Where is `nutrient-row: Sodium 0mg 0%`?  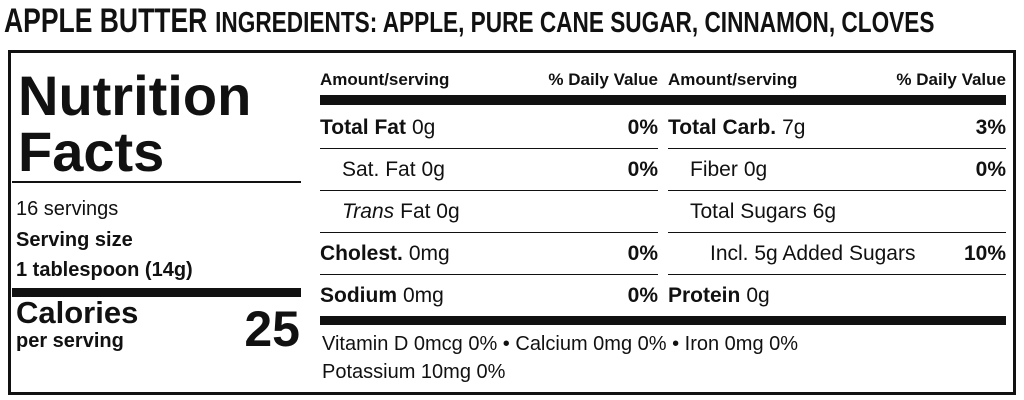 nutrient-row: Sodium 0mg 0% is located at coordinates (489, 296).